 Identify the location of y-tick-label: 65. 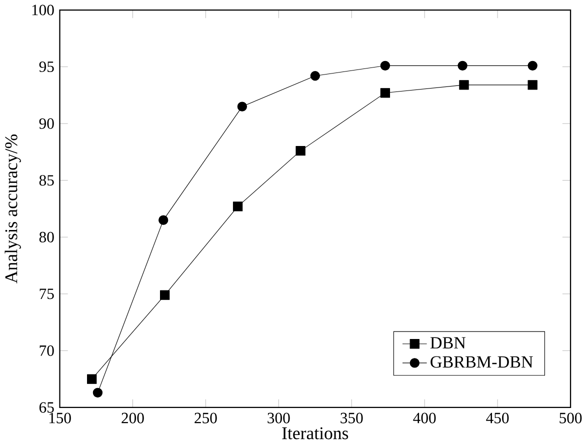
(46, 407).